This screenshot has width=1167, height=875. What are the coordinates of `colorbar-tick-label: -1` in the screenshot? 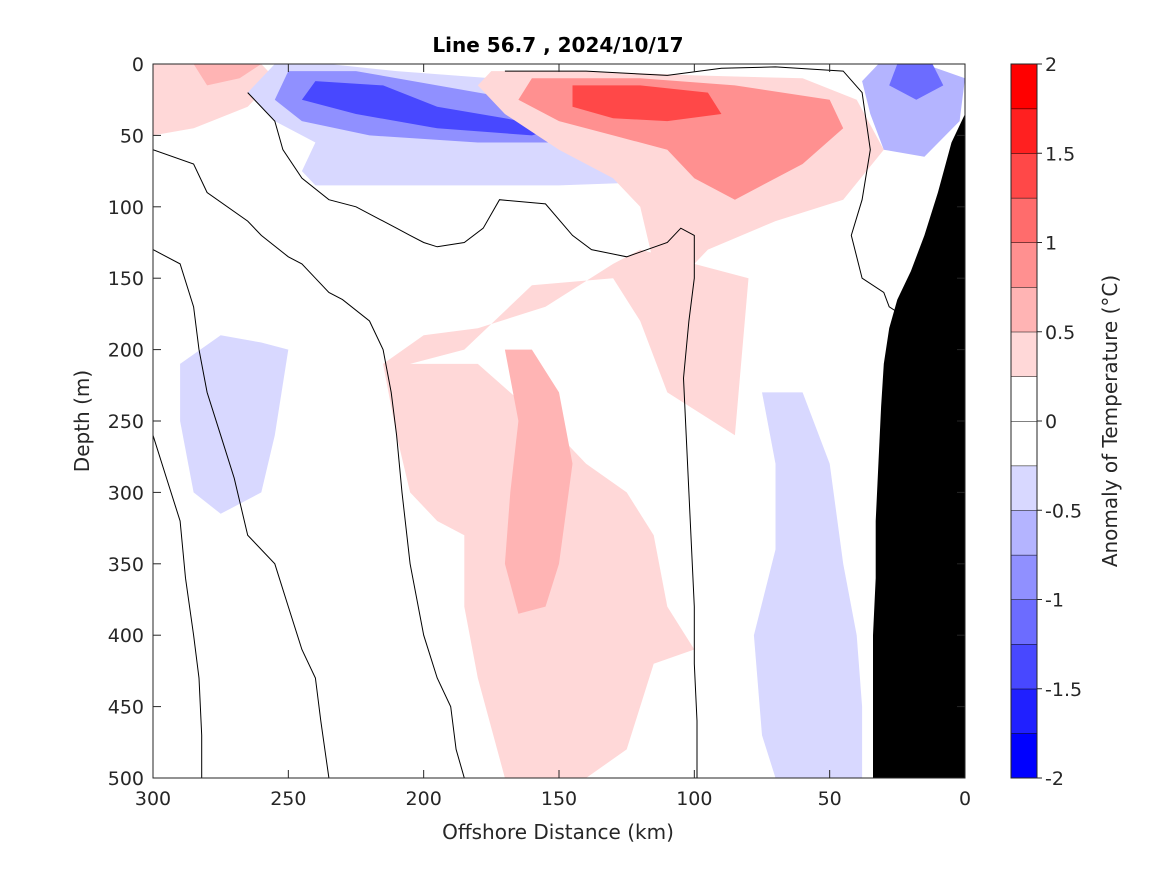 It's located at (1054, 601).